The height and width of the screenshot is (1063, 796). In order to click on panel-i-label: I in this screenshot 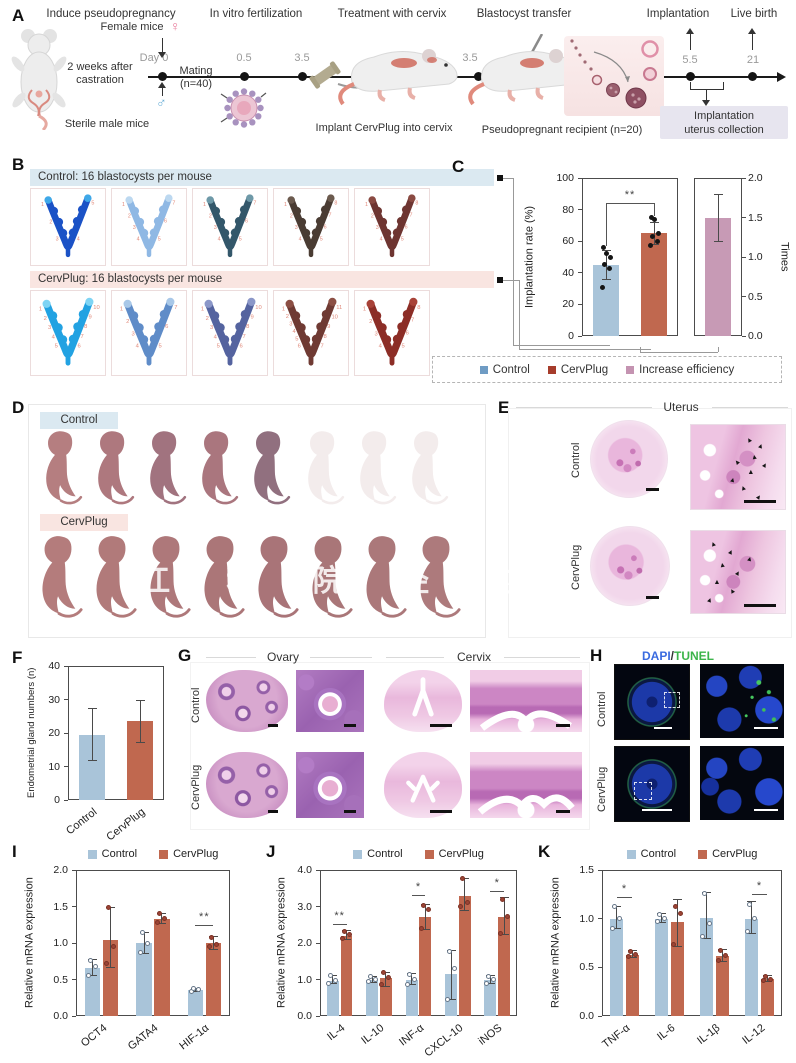, I will do `click(14, 851)`.